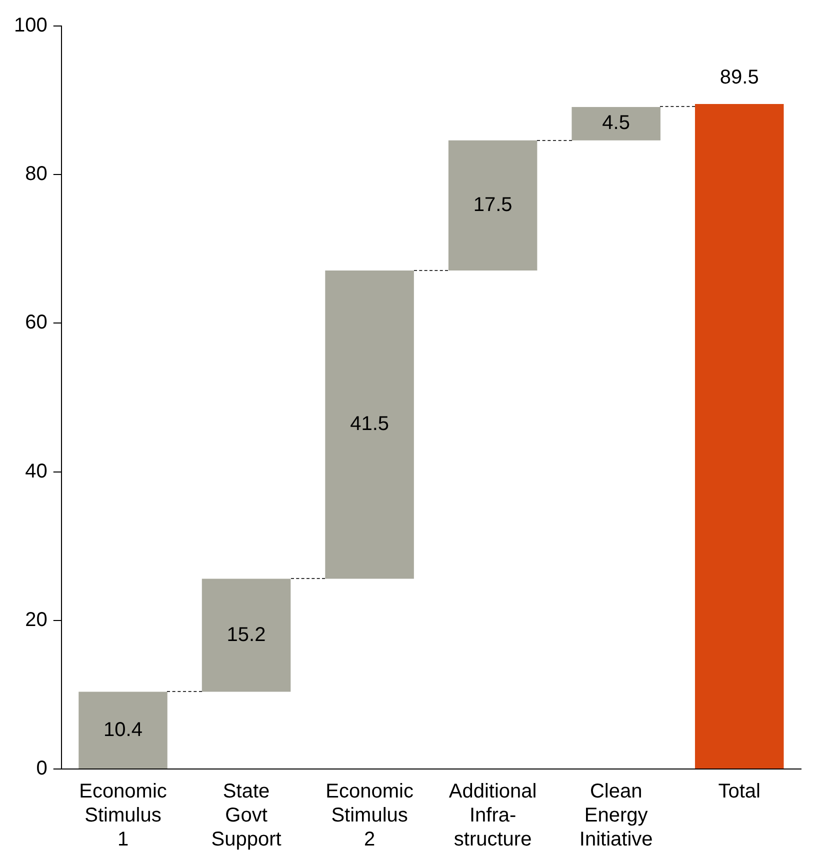 Image resolution: width=819 pixels, height=863 pixels. Describe the element at coordinates (616, 815) in the screenshot. I see `x-tick-label: Clean Energy Initiative` at that location.